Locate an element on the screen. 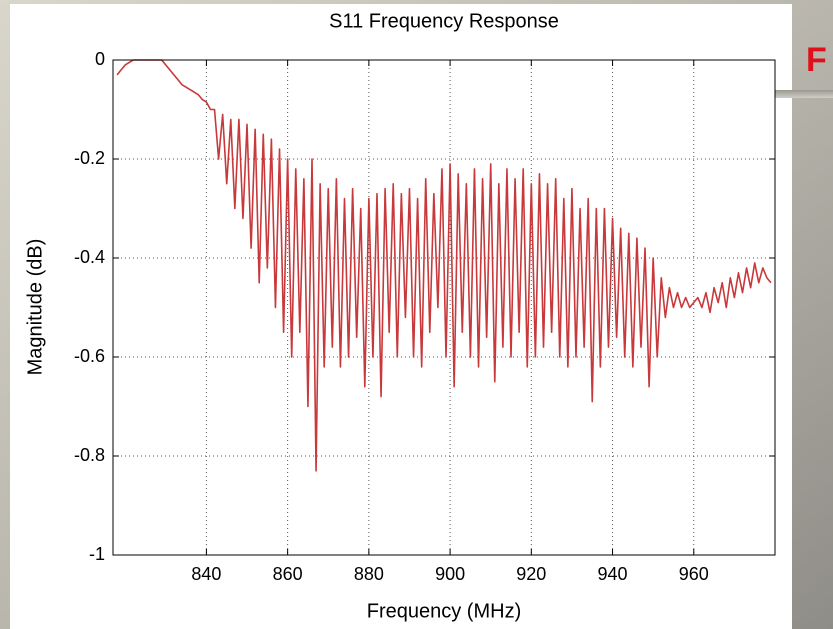 This screenshot has height=629, width=833. y-tick-label: -0.8 is located at coordinates (89, 455).